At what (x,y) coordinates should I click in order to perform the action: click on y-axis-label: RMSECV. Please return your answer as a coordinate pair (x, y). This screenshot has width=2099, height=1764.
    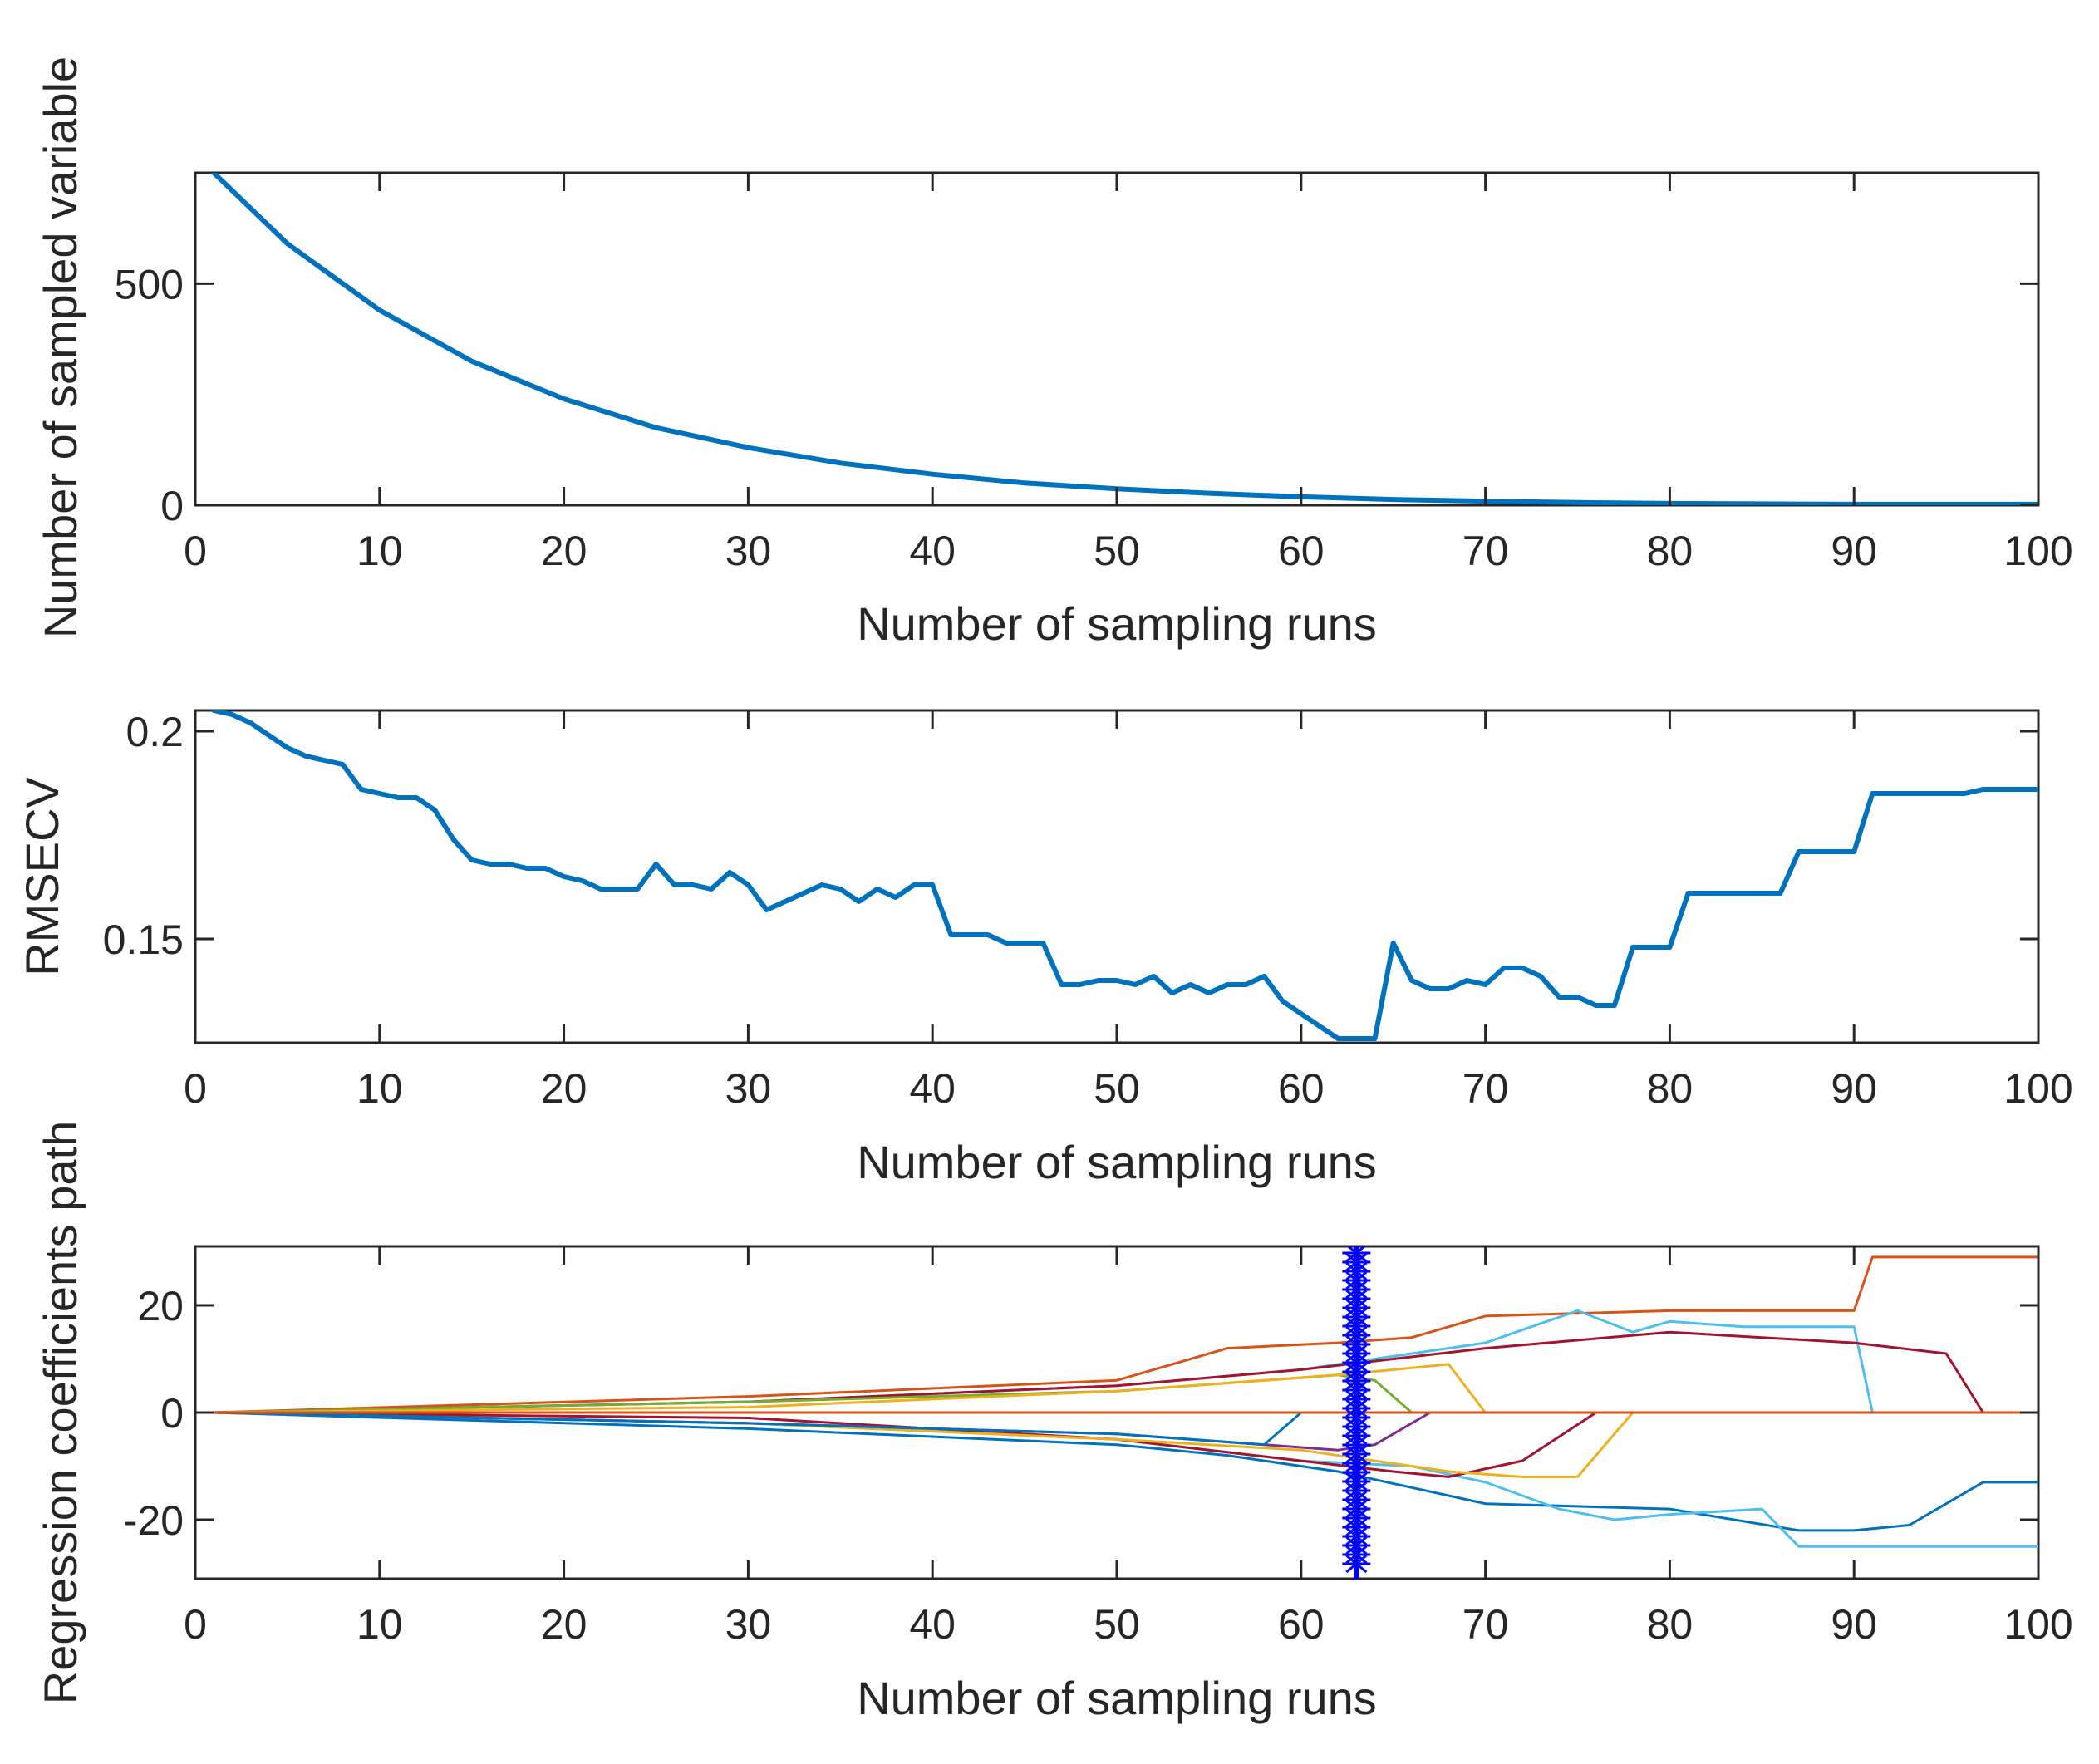
    Looking at the image, I should click on (42, 876).